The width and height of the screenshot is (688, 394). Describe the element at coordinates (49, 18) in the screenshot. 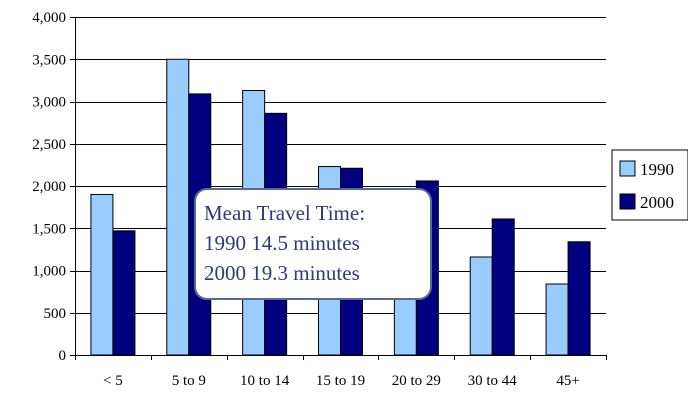

I see `y-tick-label: 4,000` at that location.